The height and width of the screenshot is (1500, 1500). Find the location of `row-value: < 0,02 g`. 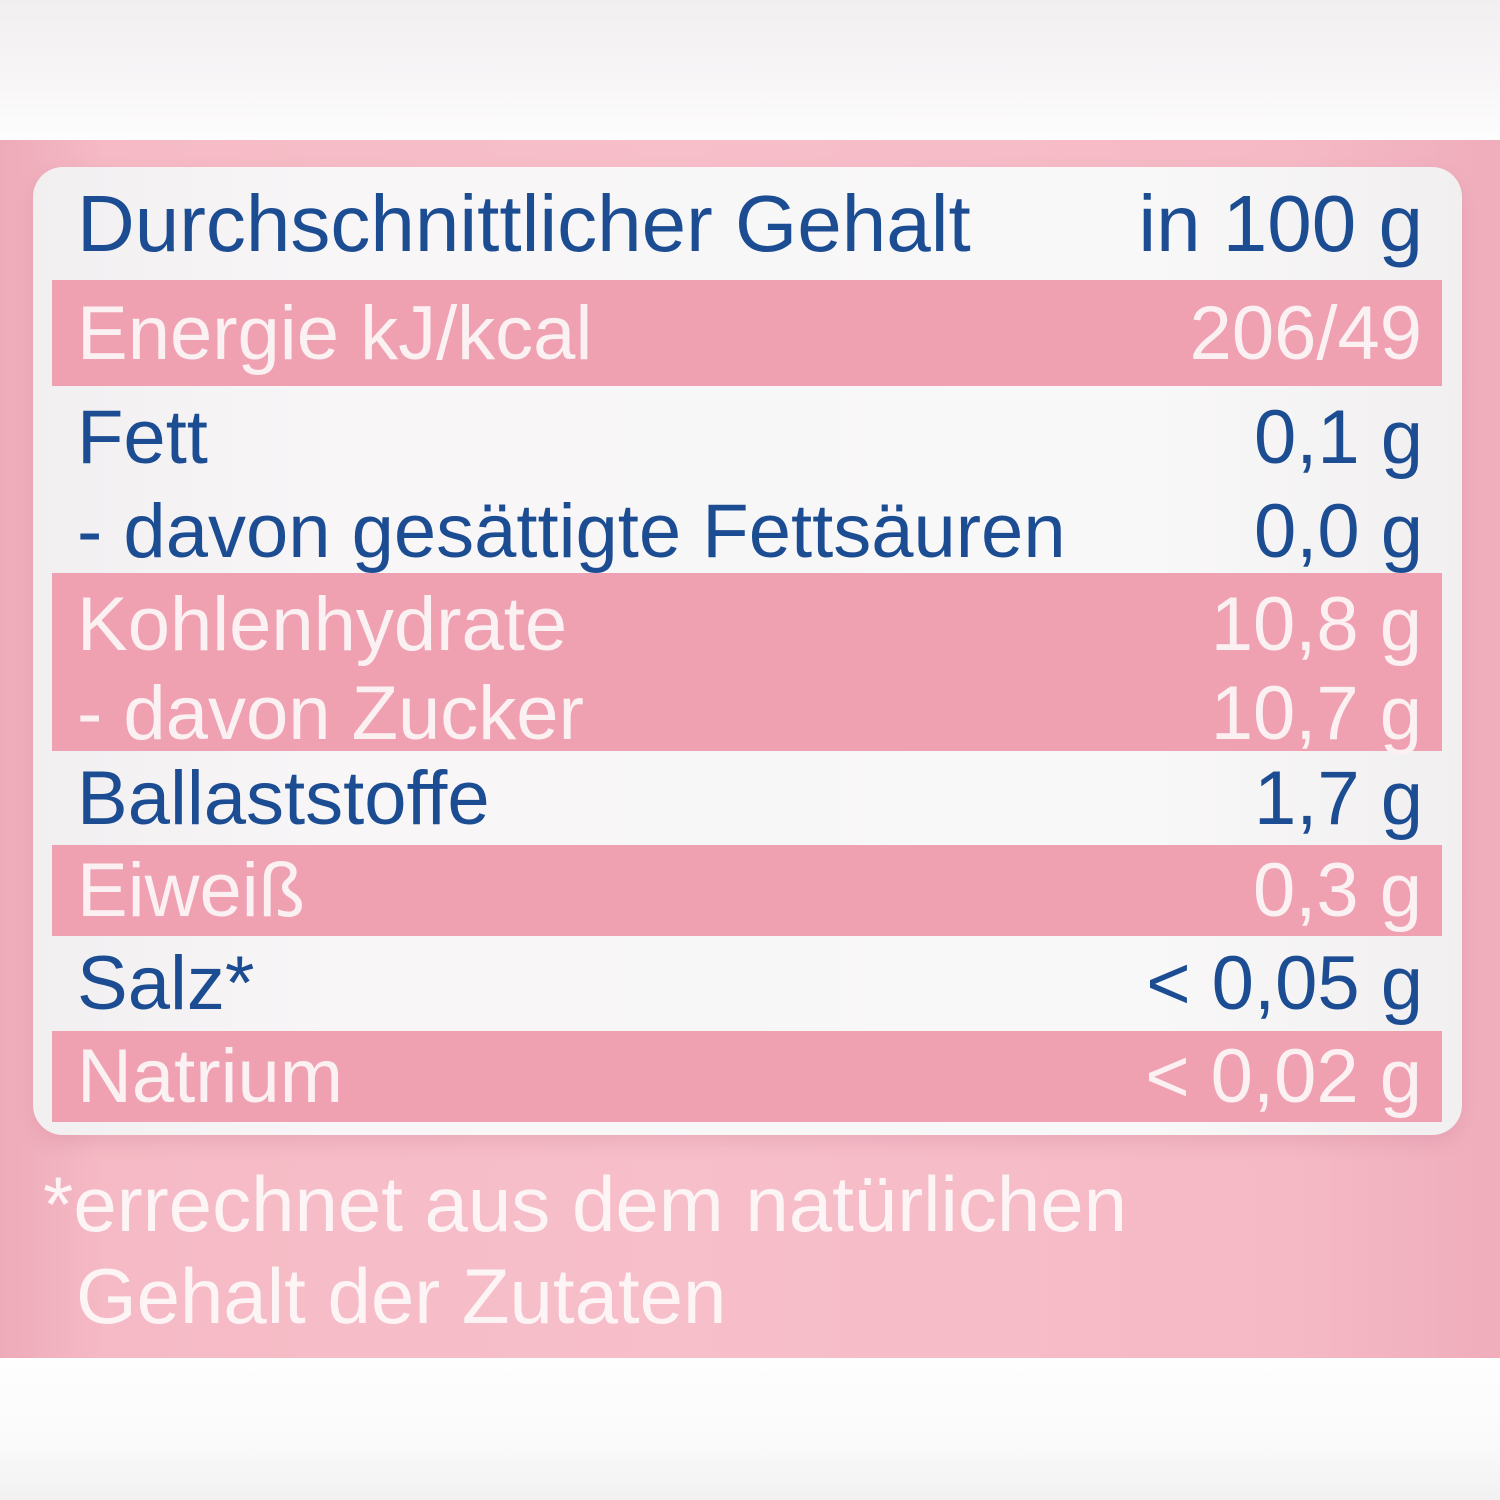

row-value: < 0,02 g is located at coordinates (1283, 1076).